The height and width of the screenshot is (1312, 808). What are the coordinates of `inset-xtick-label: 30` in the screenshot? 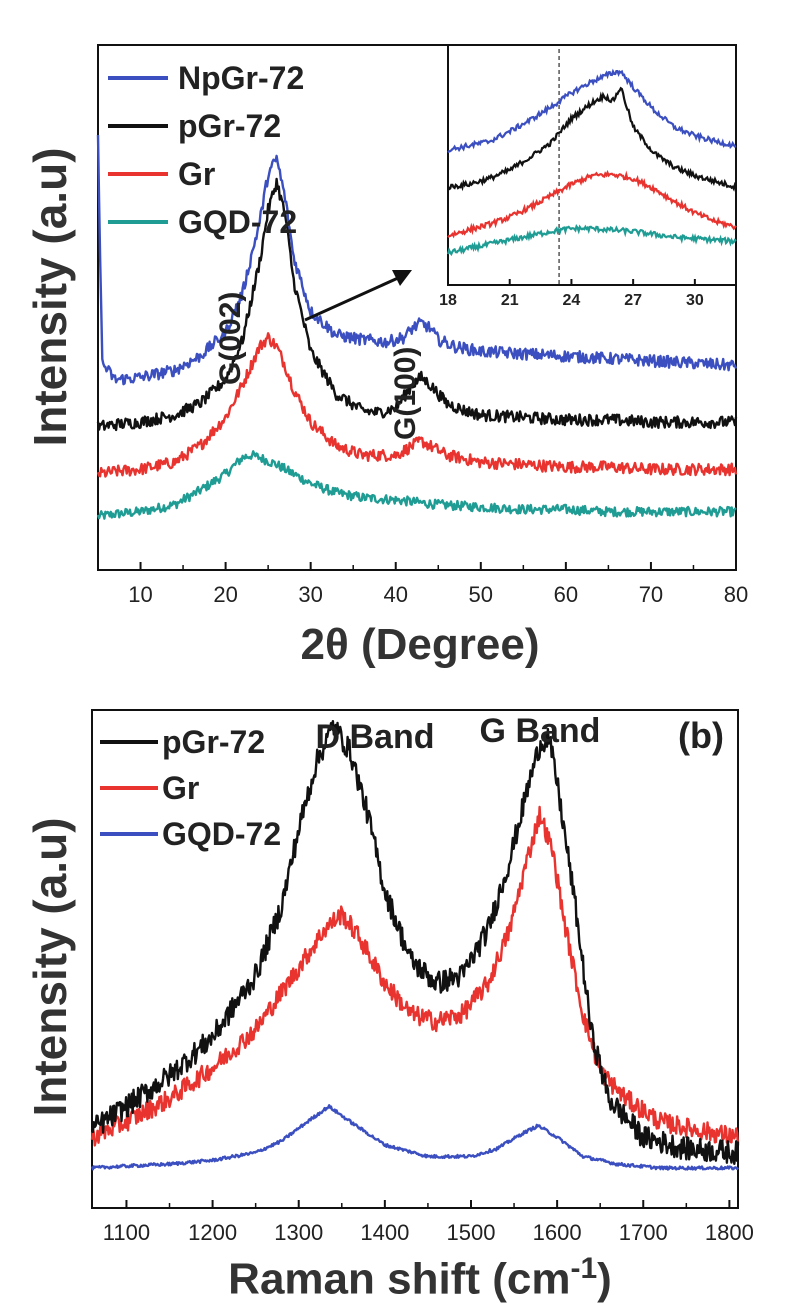 It's located at (695, 300).